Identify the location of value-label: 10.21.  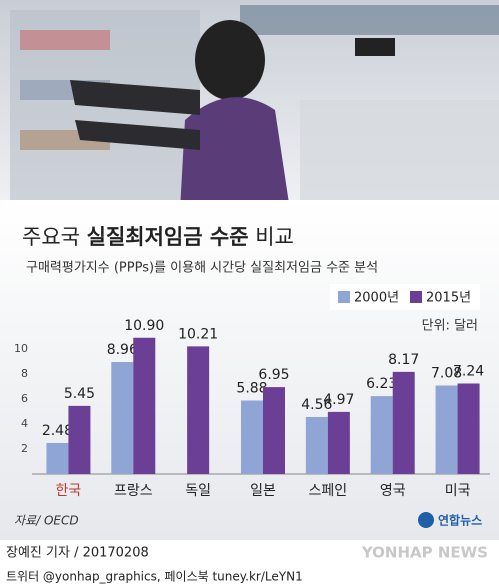
(198, 334).